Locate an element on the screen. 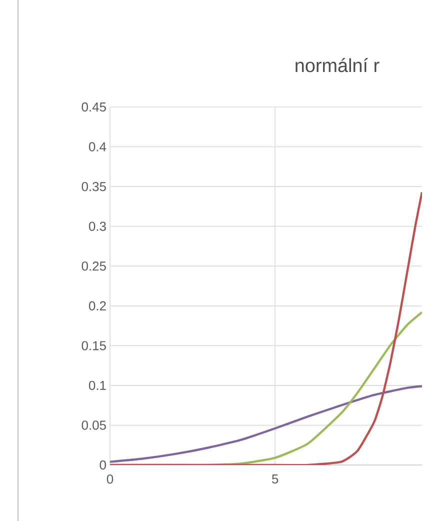 The image size is (432, 521). y-tick-label: 0.15 is located at coordinates (94, 345).